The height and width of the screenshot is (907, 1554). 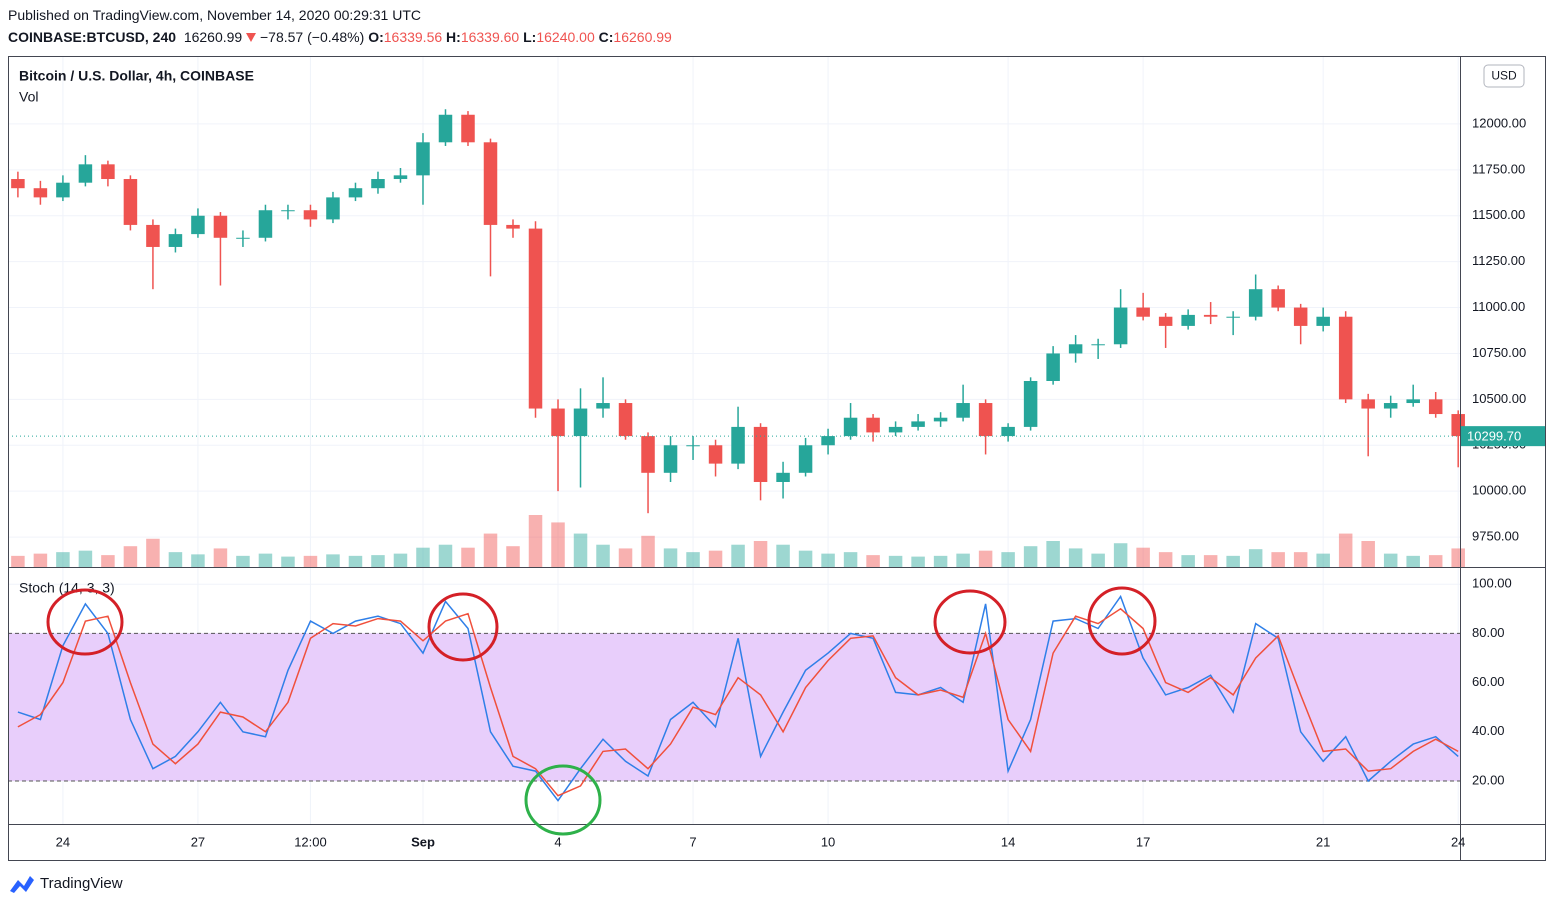 I want to click on y-tick-label: 10000.00, so click(x=1499, y=490).